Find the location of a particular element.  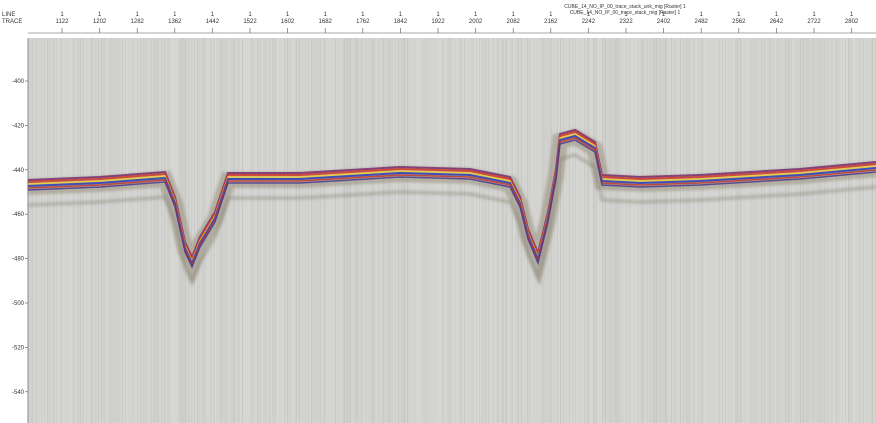

y-tick-label: -540 is located at coordinates (18, 393).